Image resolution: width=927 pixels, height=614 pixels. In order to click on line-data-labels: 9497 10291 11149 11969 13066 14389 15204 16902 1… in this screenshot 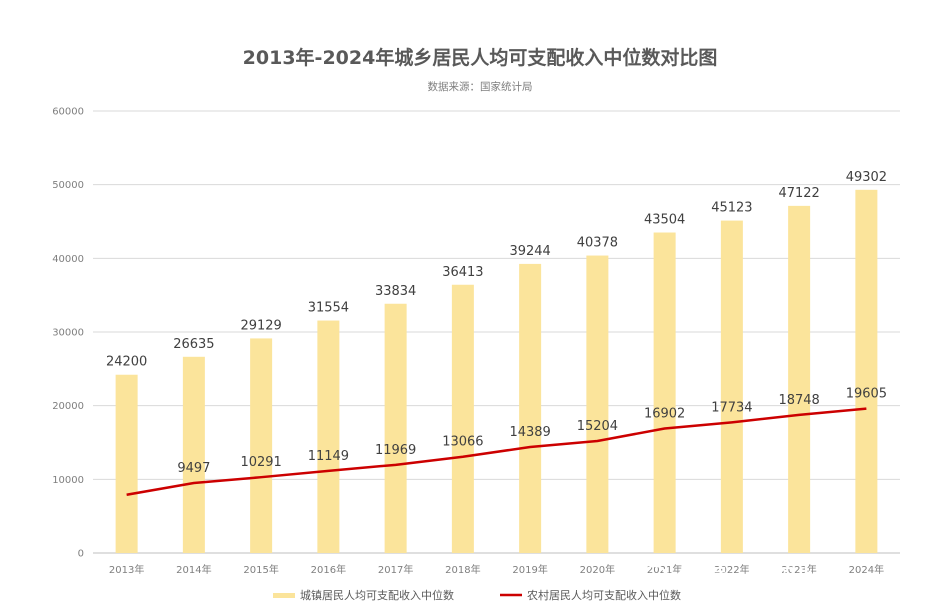, I will do `click(532, 431)`.